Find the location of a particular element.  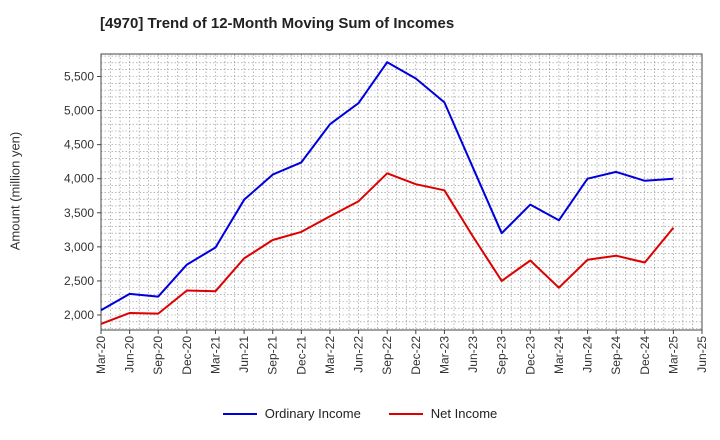

x-tick-label: Sep-23 is located at coordinates (502, 355).